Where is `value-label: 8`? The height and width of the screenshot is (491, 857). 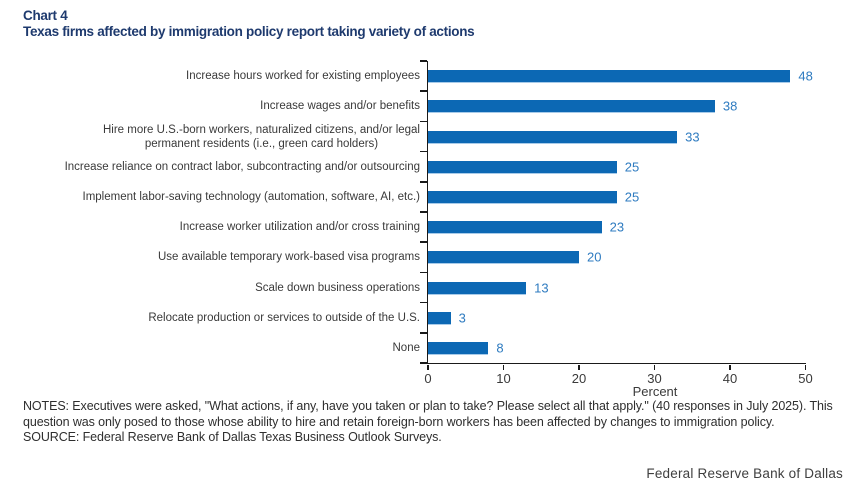 value-label: 8 is located at coordinates (500, 348).